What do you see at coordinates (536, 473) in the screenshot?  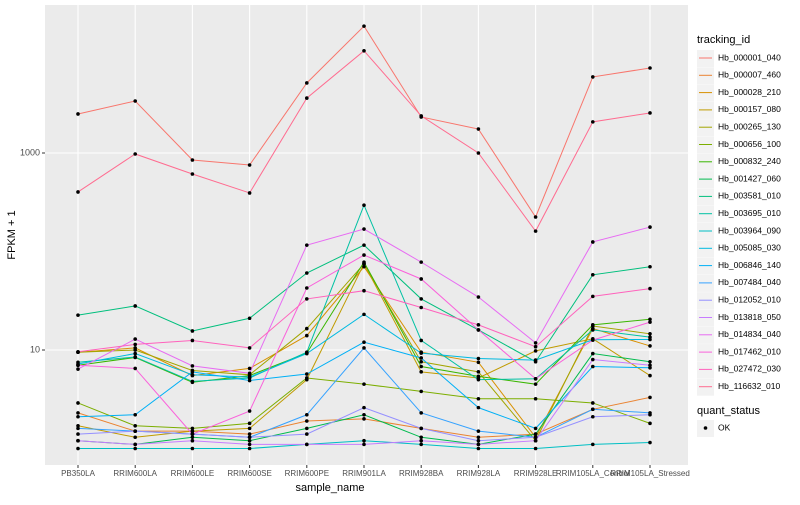 I see `x-tick-label: RRIM928LE` at bounding box center [536, 473].